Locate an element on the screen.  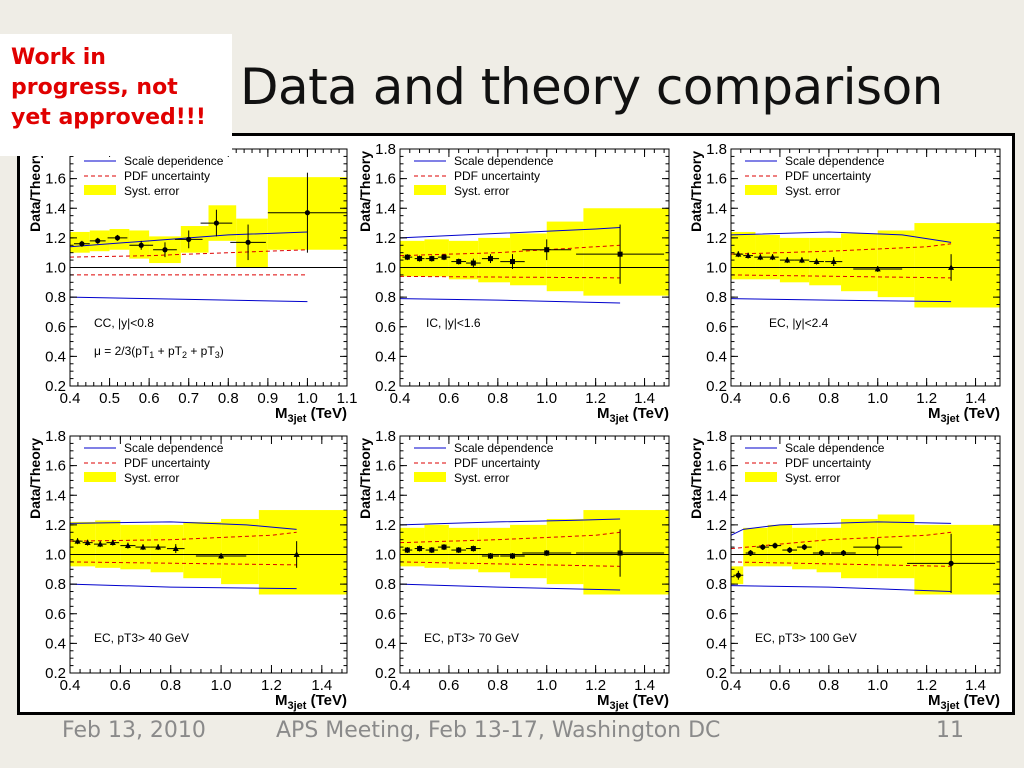
badge-line-2: progress, not is located at coordinates (94, 87).